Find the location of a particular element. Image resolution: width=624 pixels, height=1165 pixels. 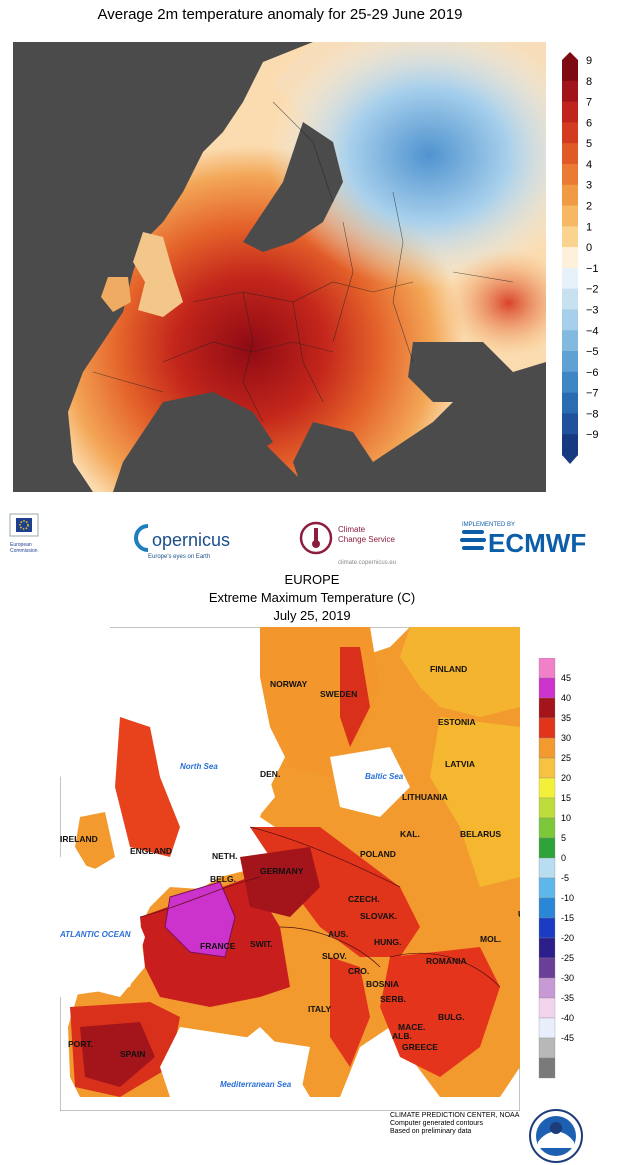

bottom-map-title: Extreme Maximum Temperature (C) is located at coordinates (312, 597).